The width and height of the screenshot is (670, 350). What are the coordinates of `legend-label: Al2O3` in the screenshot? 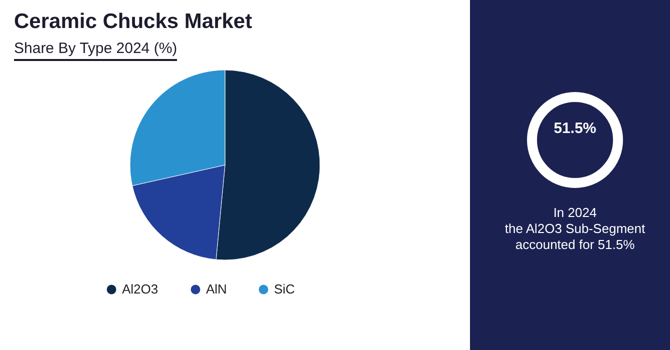 It's located at (140, 289).